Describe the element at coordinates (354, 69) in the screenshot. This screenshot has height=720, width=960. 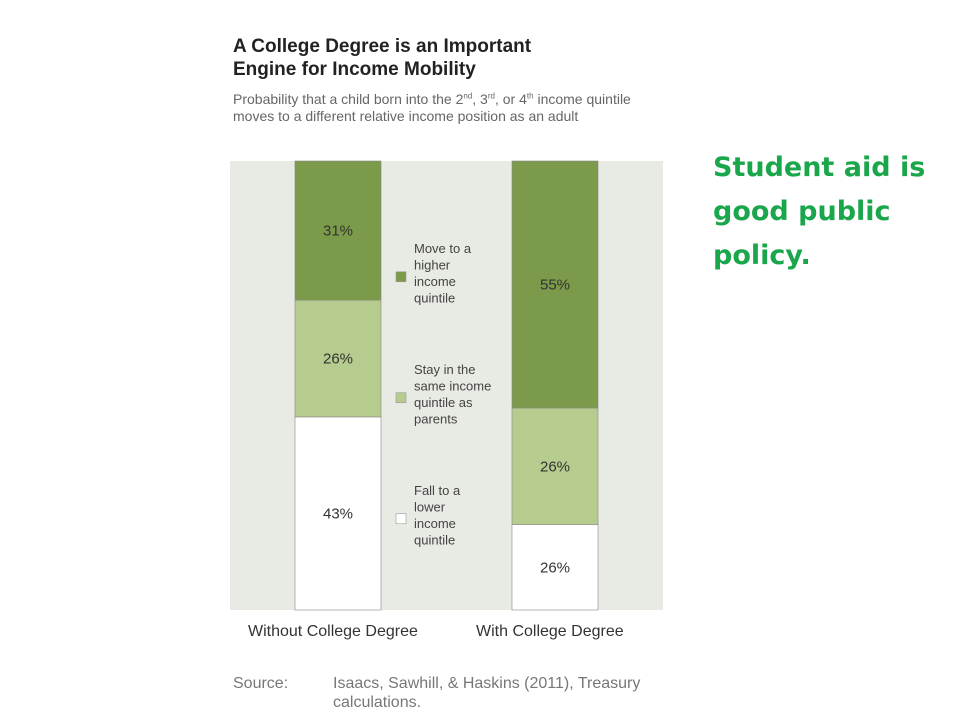
I see `chart-title-line-2: Engine for Income Mobility` at that location.